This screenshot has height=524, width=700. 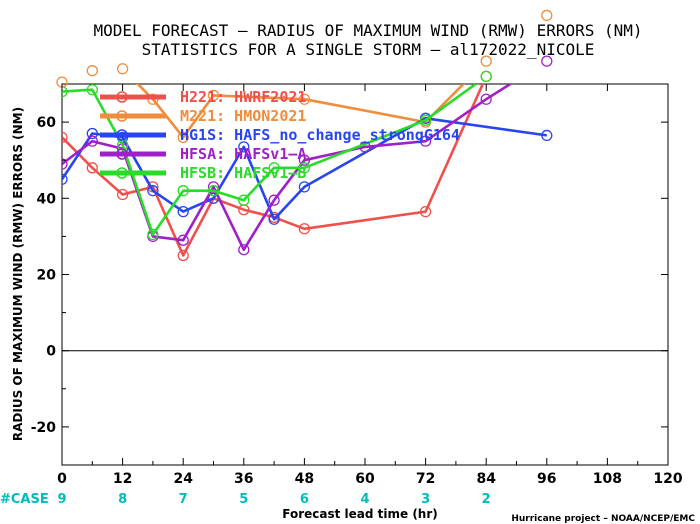 I want to click on y-tick-label: 0, so click(x=51, y=352).